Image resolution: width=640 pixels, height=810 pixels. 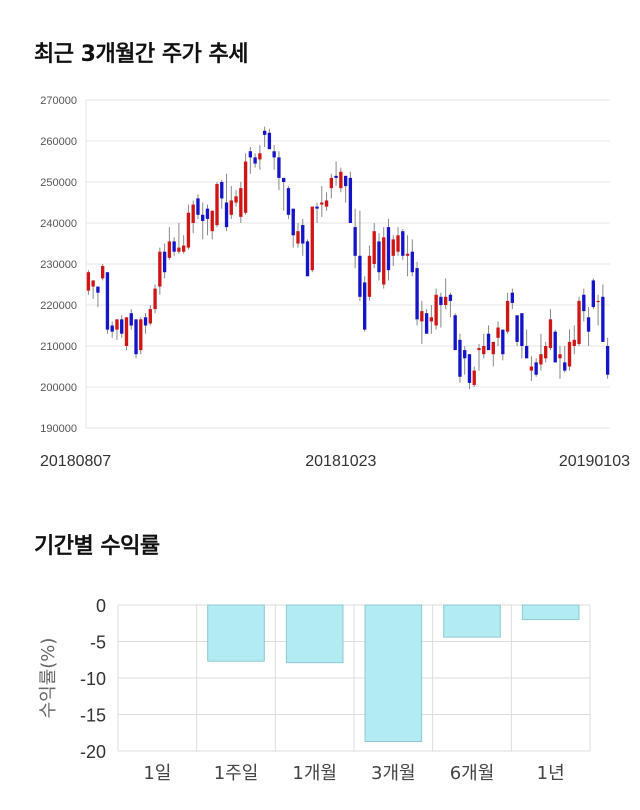 I want to click on chart1-y-tick: 260000, so click(x=58, y=142).